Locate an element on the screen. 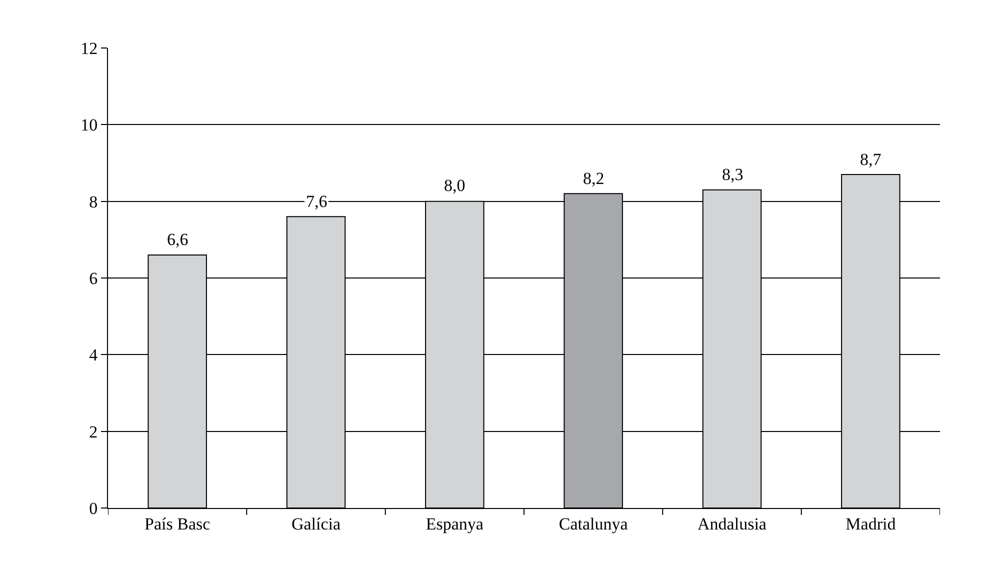  y-tick-label: 0 is located at coordinates (93, 508).